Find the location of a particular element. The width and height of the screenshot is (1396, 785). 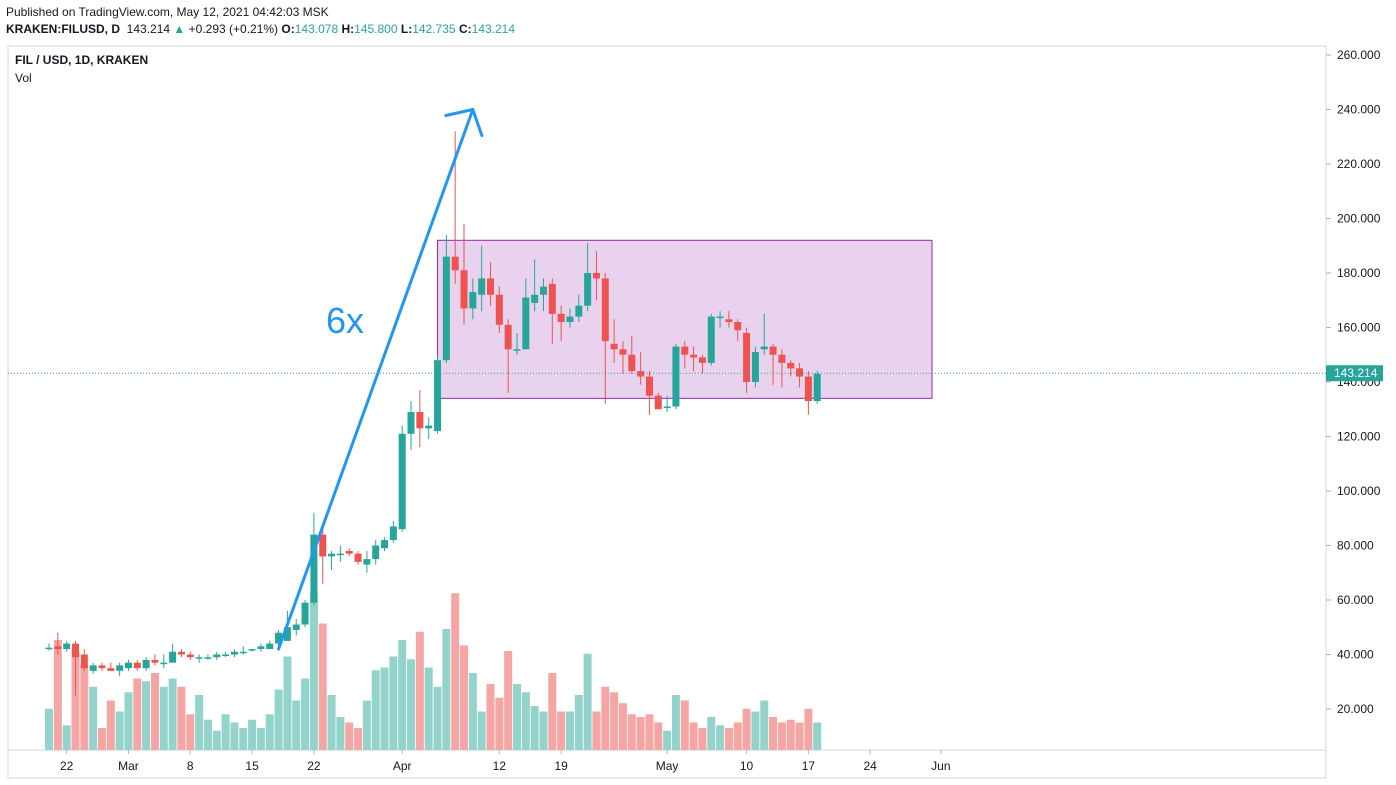

x-tick-label: 17 is located at coordinates (809, 766).